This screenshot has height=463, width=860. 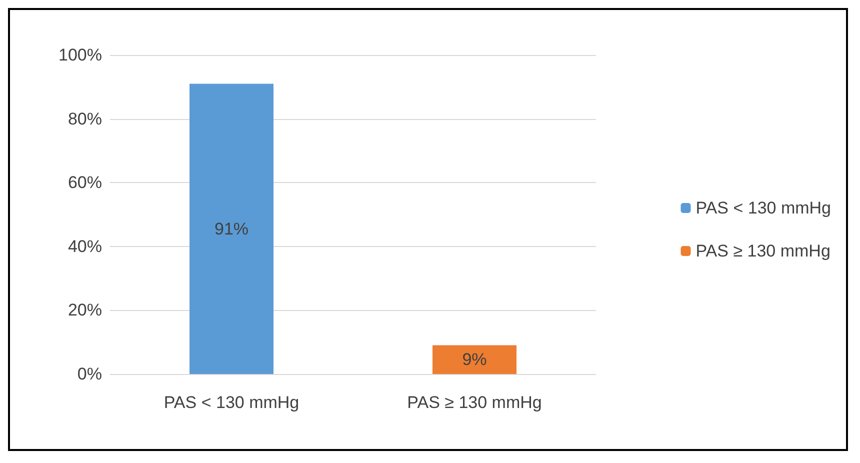 I want to click on y-tick-label: 100%, so click(x=80, y=55).